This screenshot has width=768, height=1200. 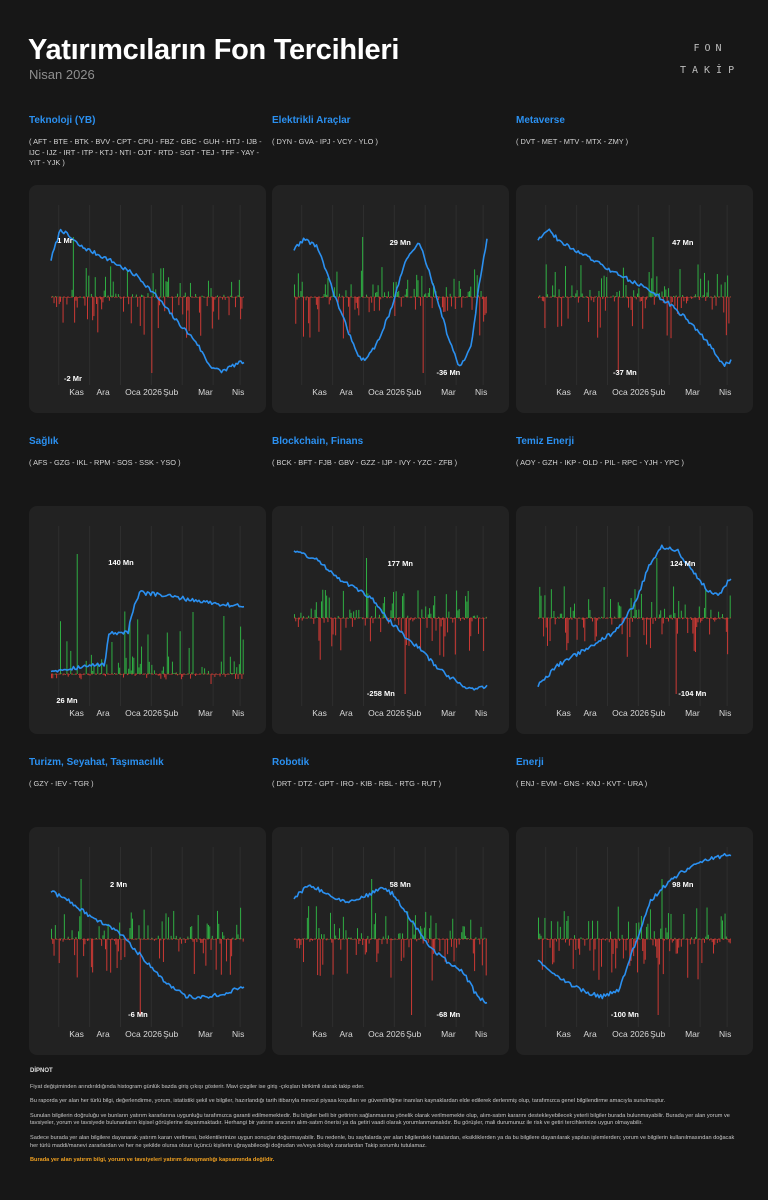 What do you see at coordinates (625, 1014) in the screenshot?
I see `data-label: -100 Mn` at bounding box center [625, 1014].